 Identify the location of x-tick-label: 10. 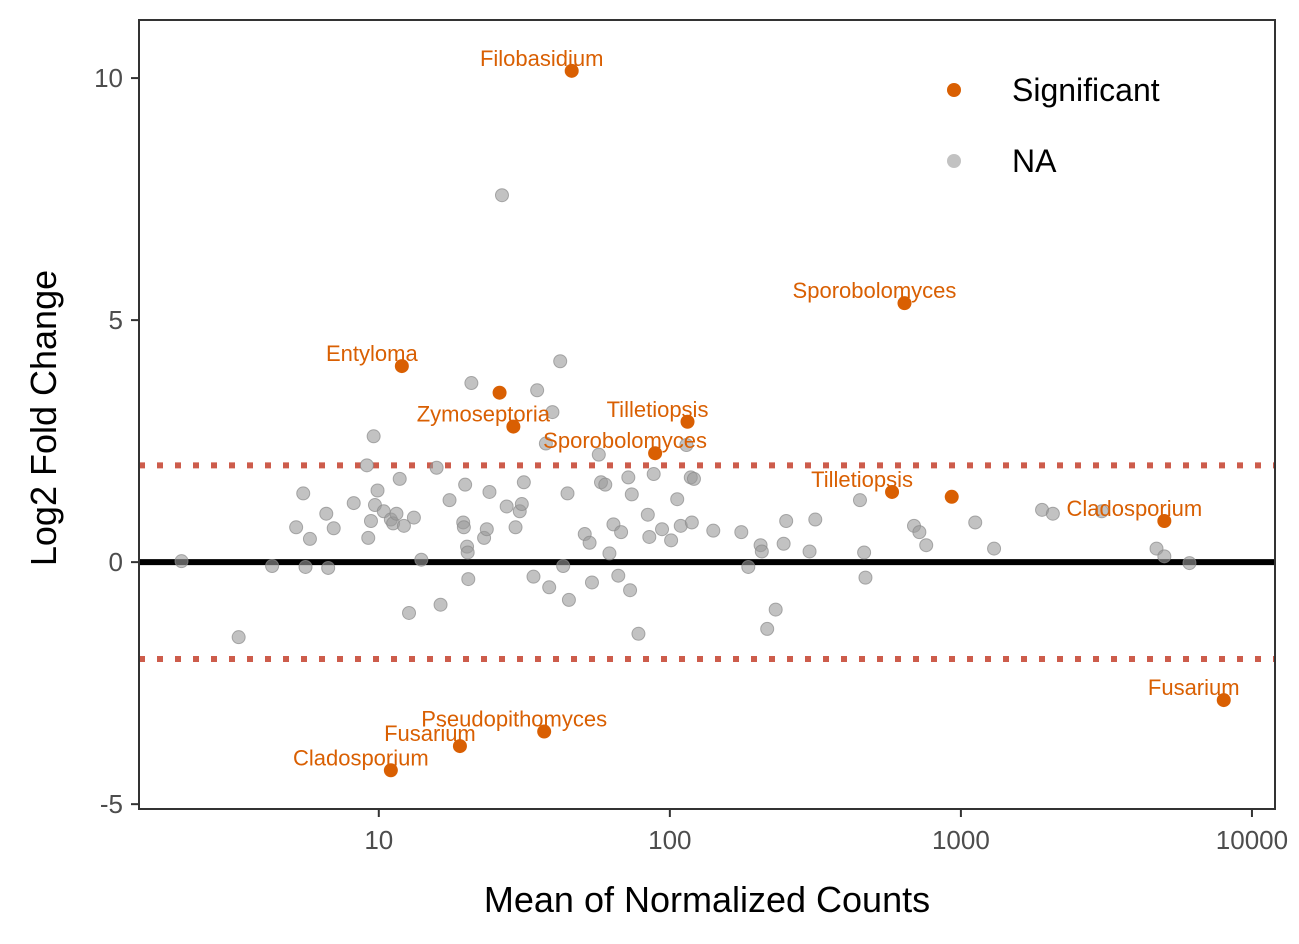
(378, 840).